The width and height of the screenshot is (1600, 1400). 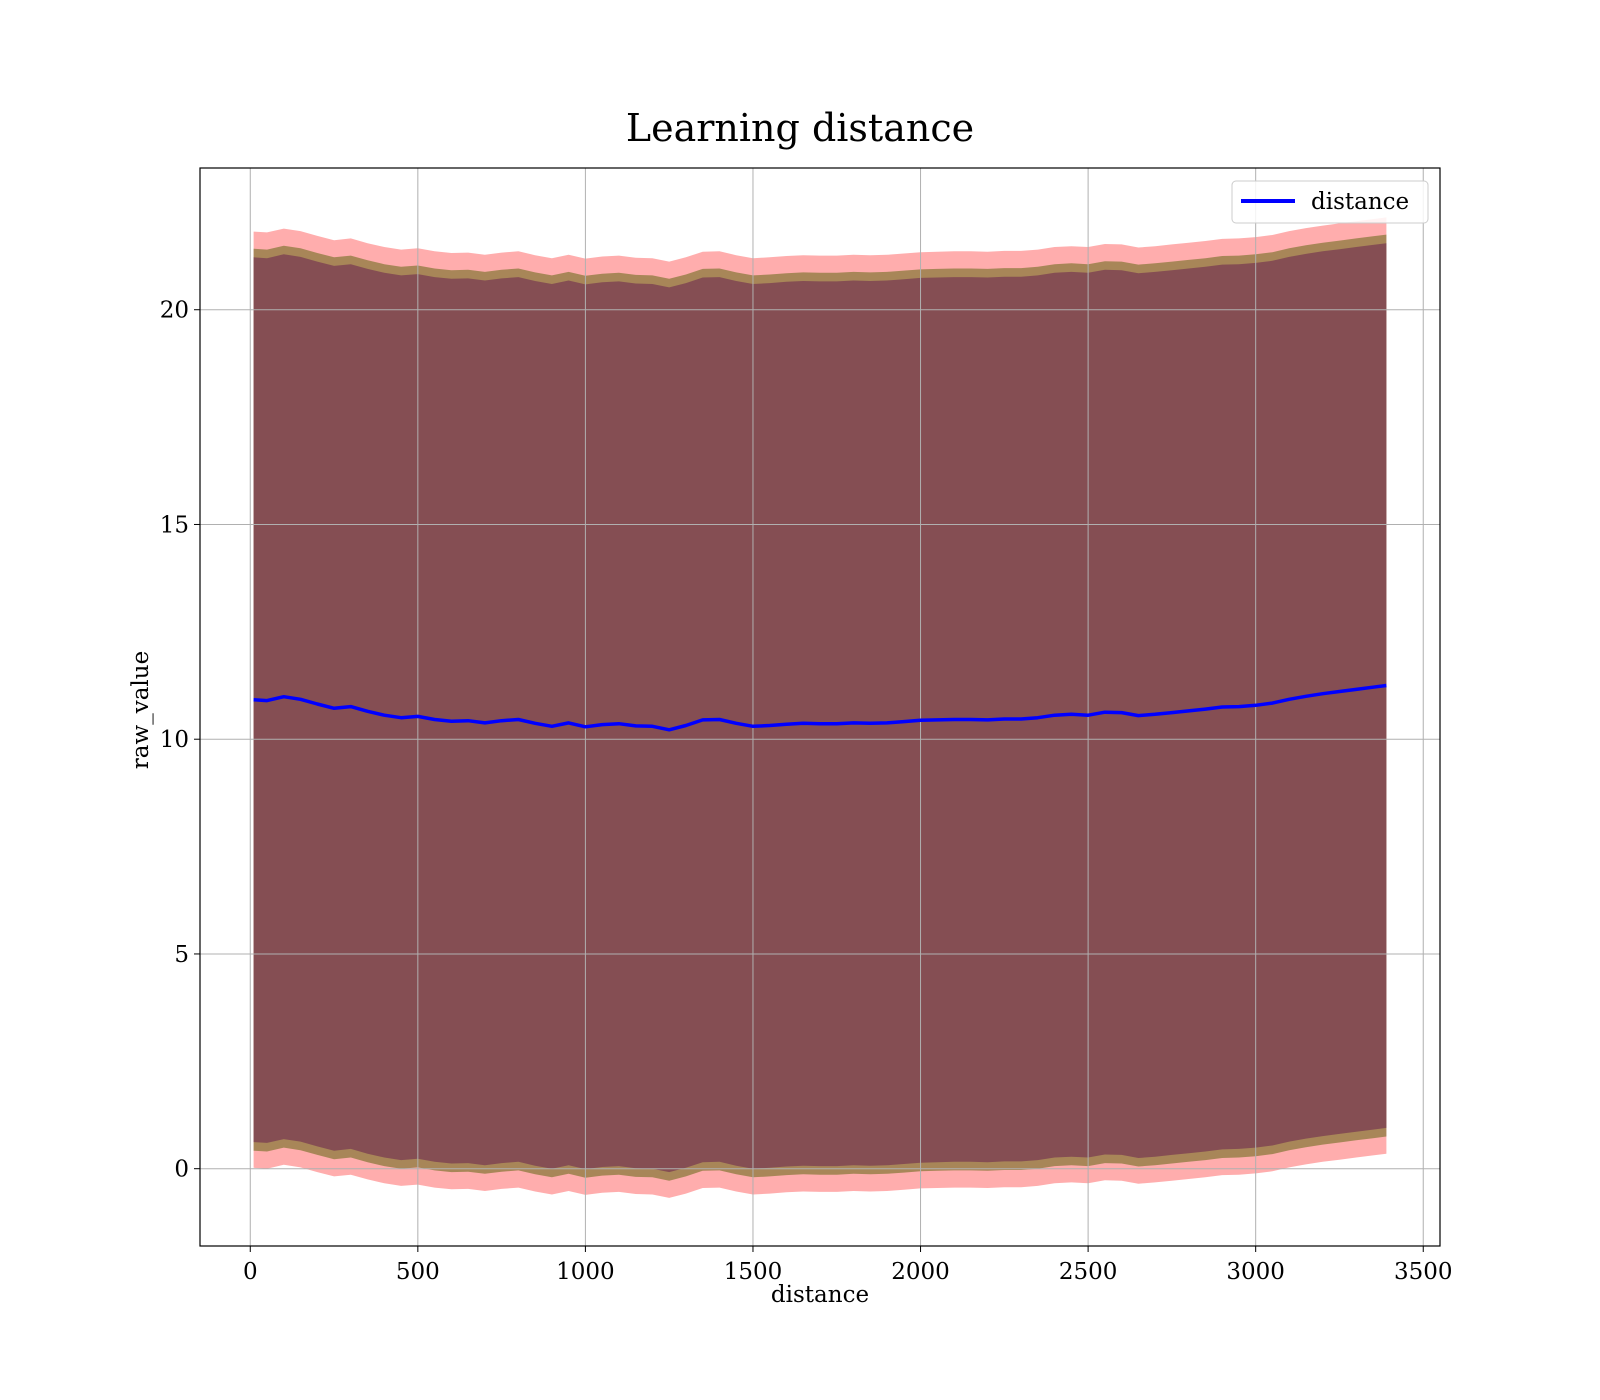 I want to click on x-tick-label-2000: 2000, so click(x=920, y=1272).